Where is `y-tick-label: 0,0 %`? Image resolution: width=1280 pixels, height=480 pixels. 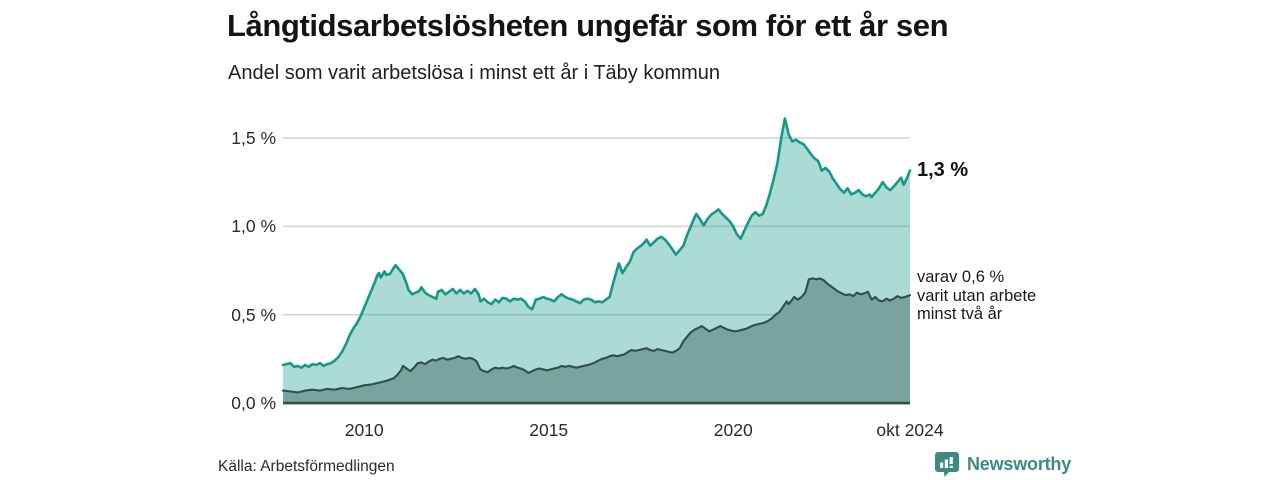
y-tick-label: 0,0 % is located at coordinates (253, 403).